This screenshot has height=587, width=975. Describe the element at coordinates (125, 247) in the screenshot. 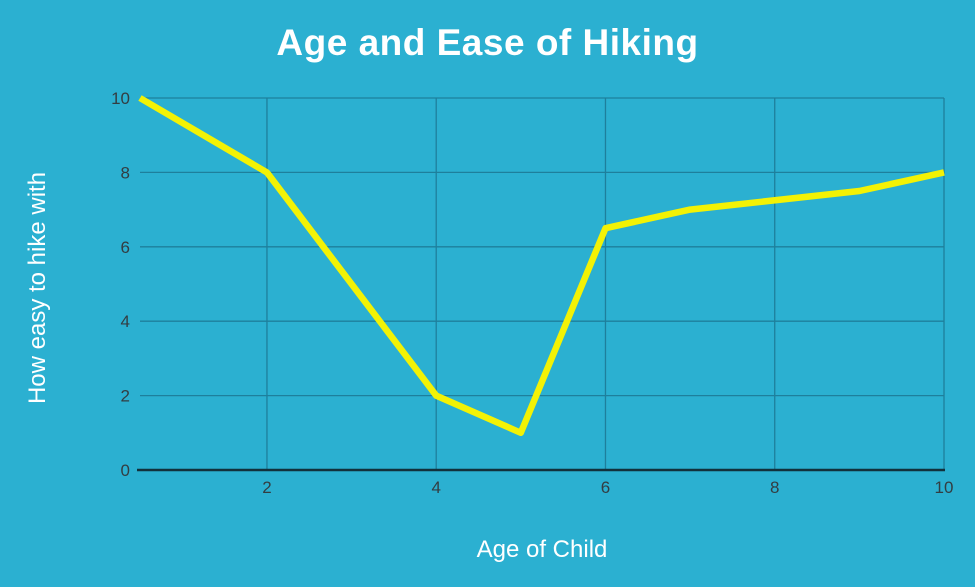

I see `y-tick-label: 6` at that location.